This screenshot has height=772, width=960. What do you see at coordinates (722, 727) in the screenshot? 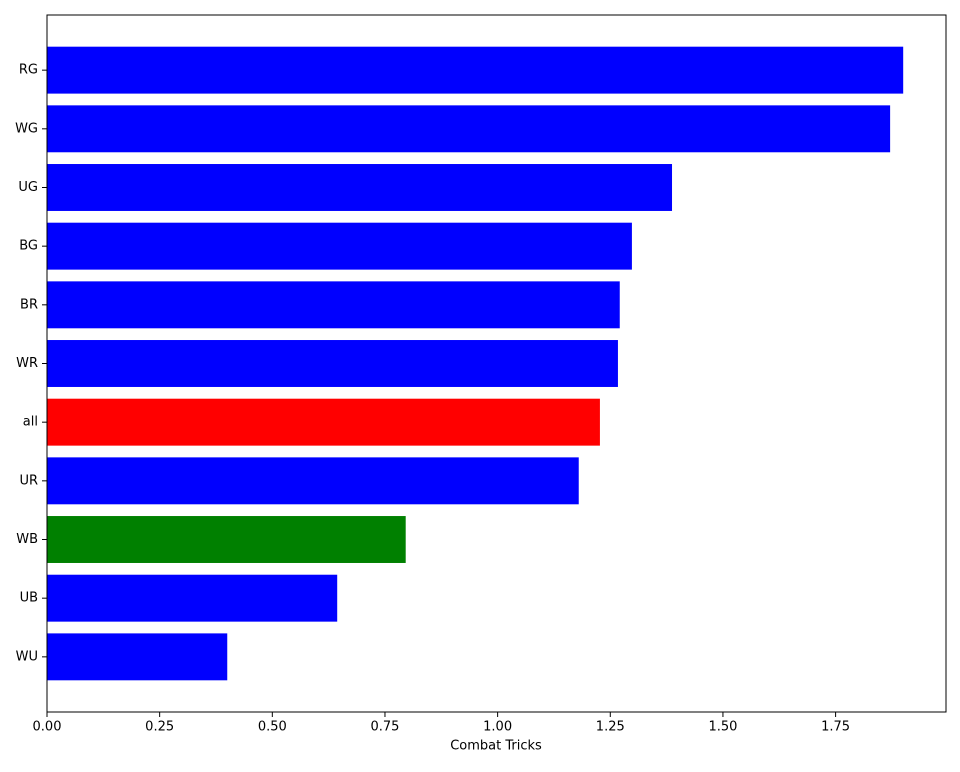
I see `x-tick-label: 1.50` at bounding box center [722, 727].